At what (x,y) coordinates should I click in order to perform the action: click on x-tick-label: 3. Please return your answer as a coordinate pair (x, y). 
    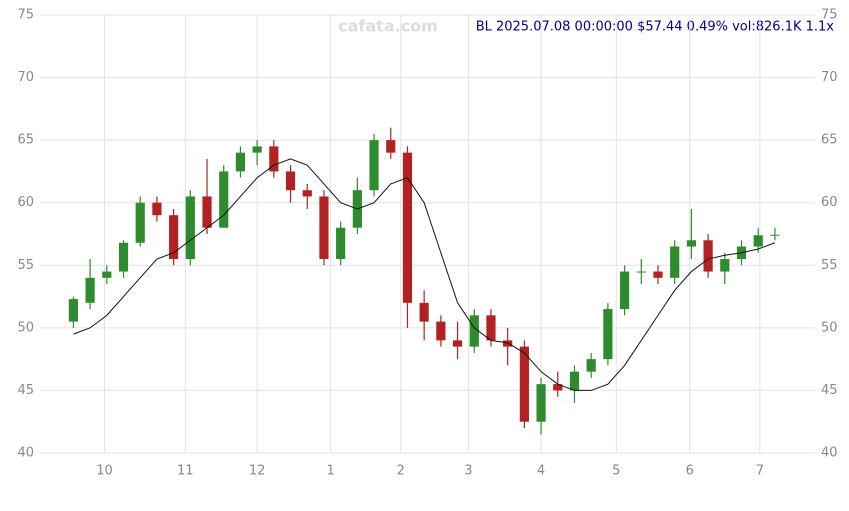
    Looking at the image, I should click on (468, 471).